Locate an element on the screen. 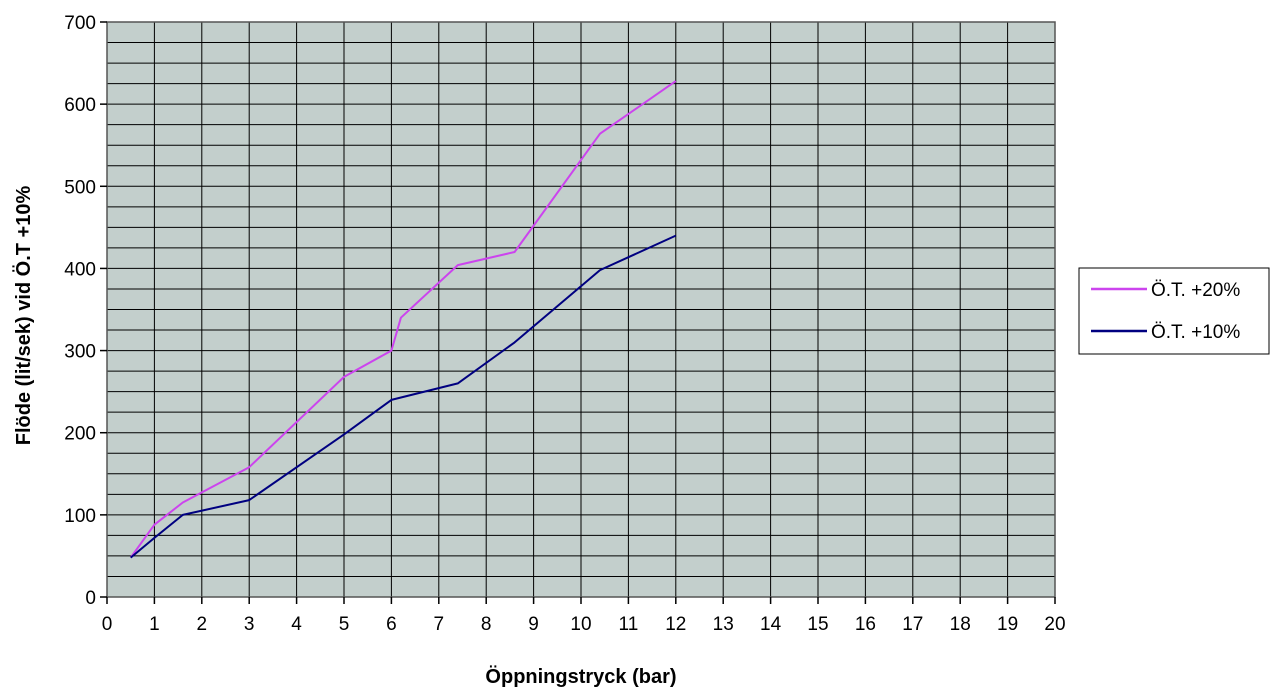 The image size is (1274, 691). x-tick-label: 7 is located at coordinates (439, 624).